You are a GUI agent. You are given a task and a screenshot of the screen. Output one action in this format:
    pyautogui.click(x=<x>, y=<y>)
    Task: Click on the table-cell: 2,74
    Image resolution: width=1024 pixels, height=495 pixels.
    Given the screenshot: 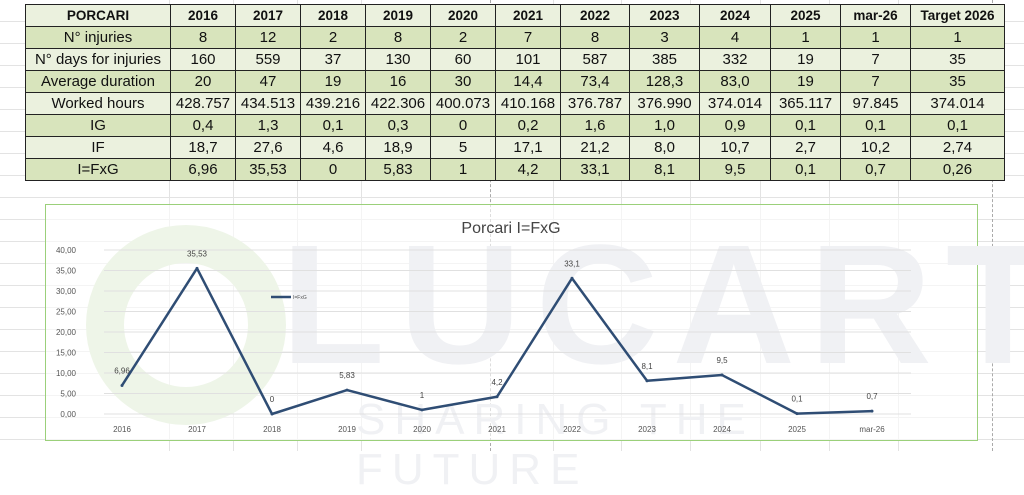 What is the action you would take?
    pyautogui.click(x=957, y=147)
    